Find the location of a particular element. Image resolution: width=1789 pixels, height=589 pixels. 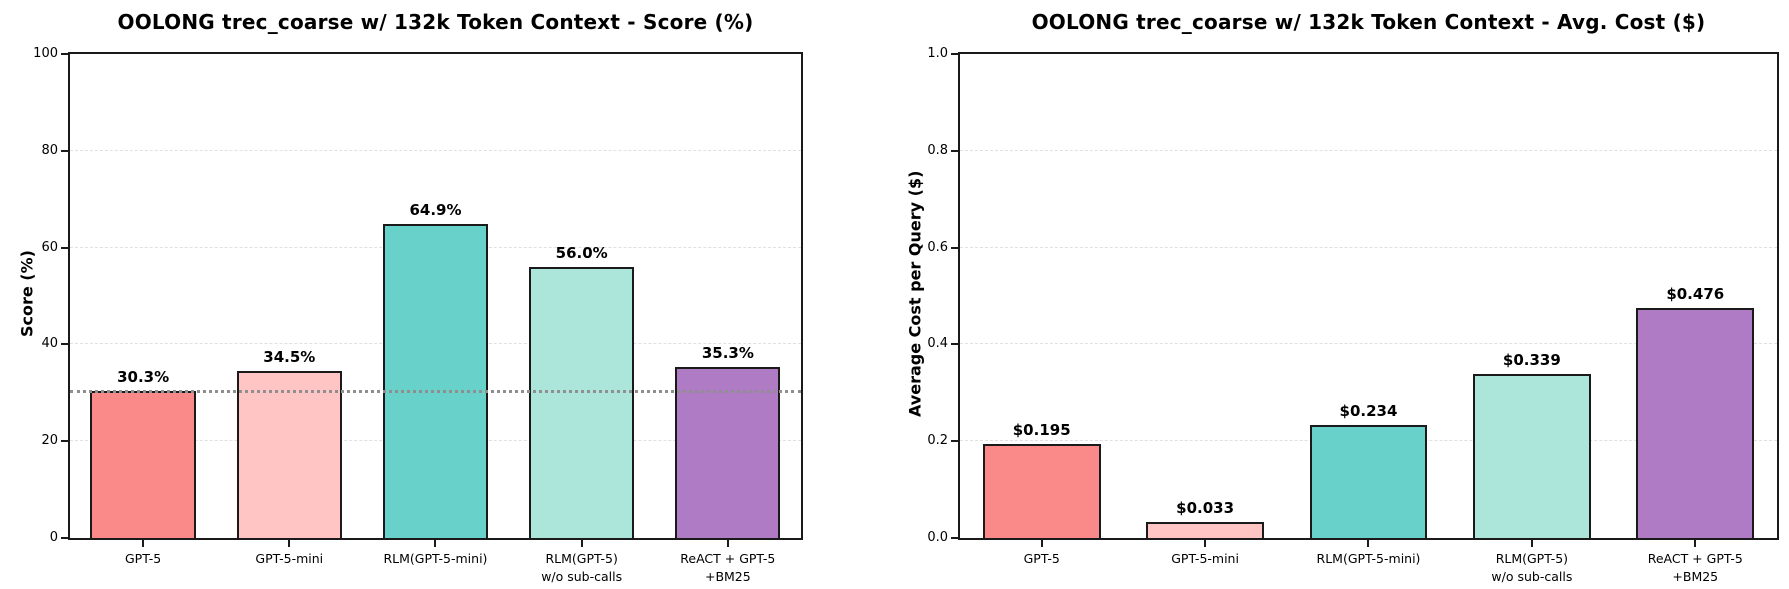

bar-value-label: $0.339 is located at coordinates (1531, 359).